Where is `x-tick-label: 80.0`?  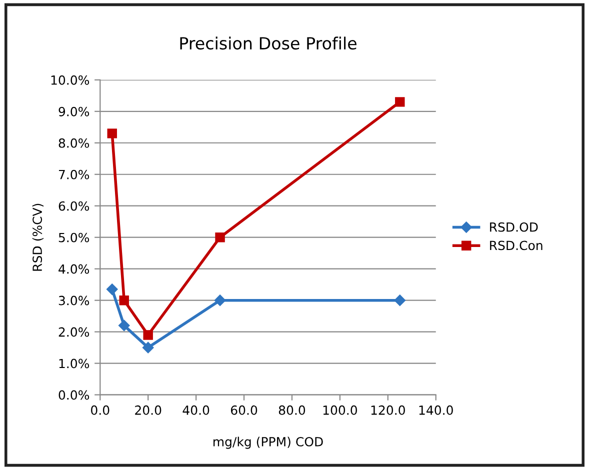 x-tick-label: 80.0 is located at coordinates (292, 410).